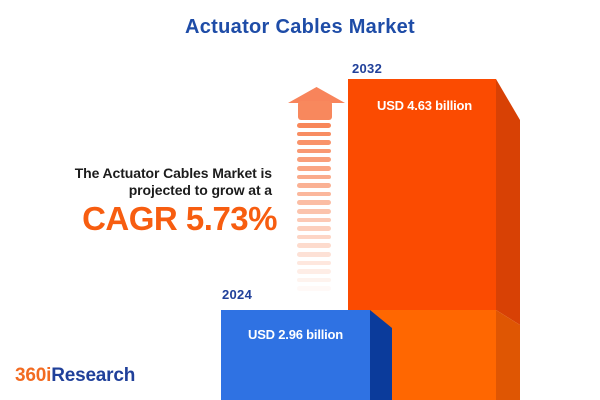  I want to click on company-logo: 360iResearch, so click(75, 376).